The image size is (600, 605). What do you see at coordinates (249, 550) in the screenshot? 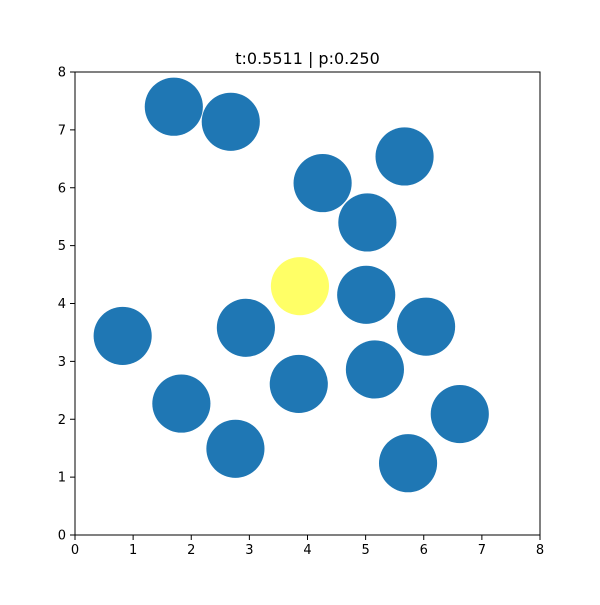
I see `x-tick-label: 3` at bounding box center [249, 550].